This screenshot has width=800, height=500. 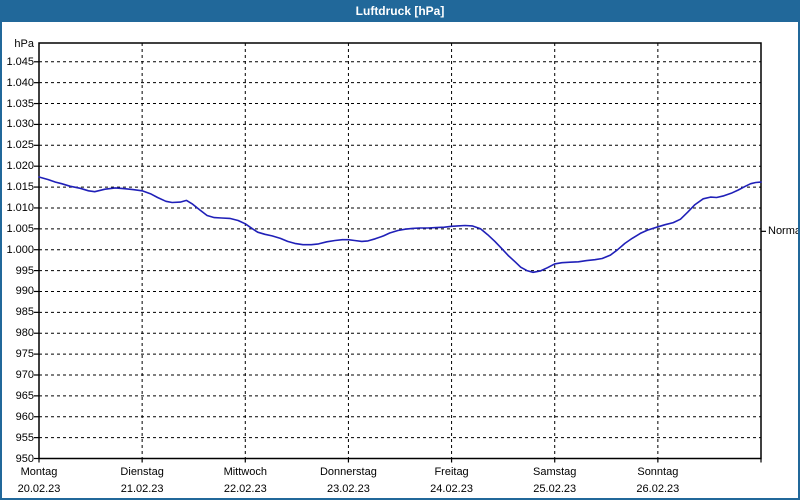 What do you see at coordinates (451, 489) in the screenshot?
I see `x-tick-date: 24.02.23` at bounding box center [451, 489].